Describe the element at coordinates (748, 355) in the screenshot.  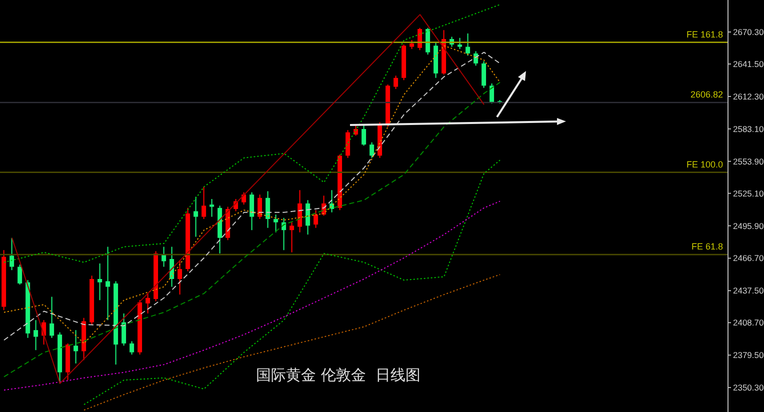
I see `y-tick-label: 2379.50` at that location.